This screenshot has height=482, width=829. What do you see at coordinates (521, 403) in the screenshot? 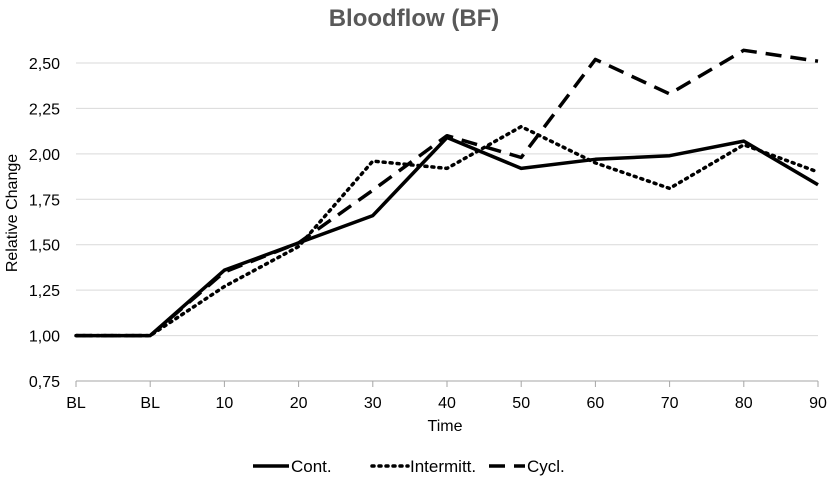
I see `x-tick-label: 50` at bounding box center [521, 403].